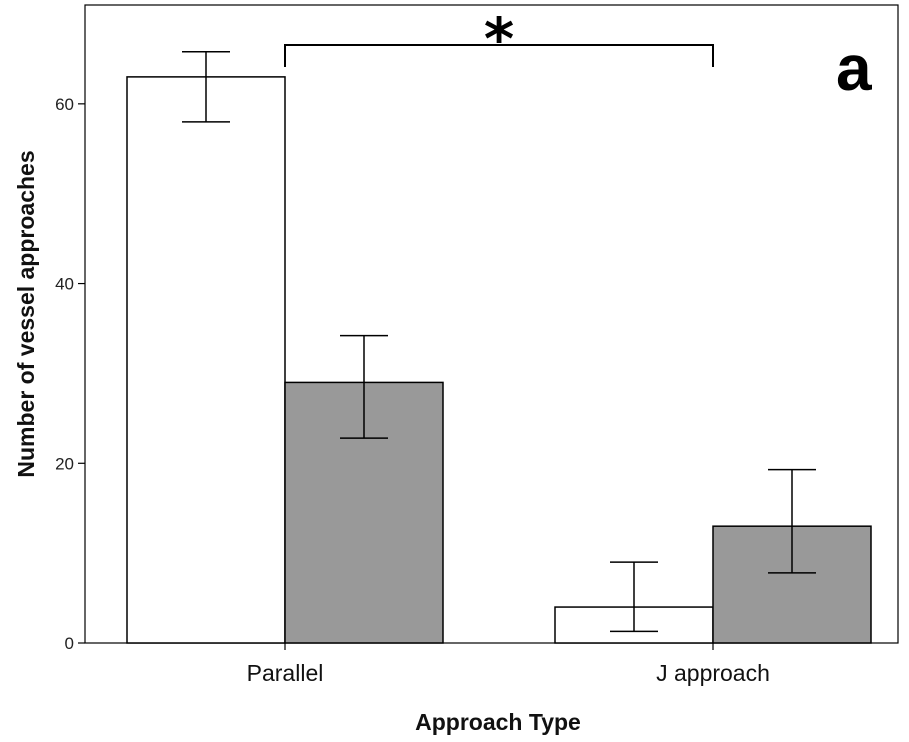 This screenshot has width=909, height=742. What do you see at coordinates (792, 521) in the screenshot?
I see `error-bar-s1-c1` at bounding box center [792, 521].